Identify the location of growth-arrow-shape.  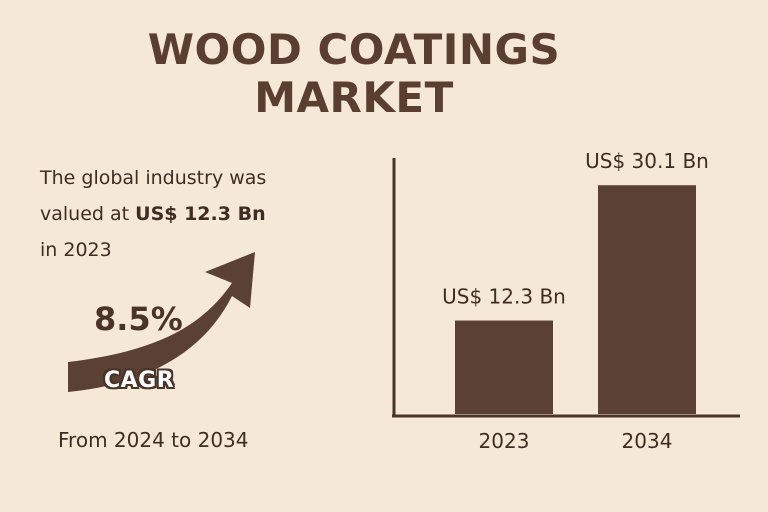
(161, 322).